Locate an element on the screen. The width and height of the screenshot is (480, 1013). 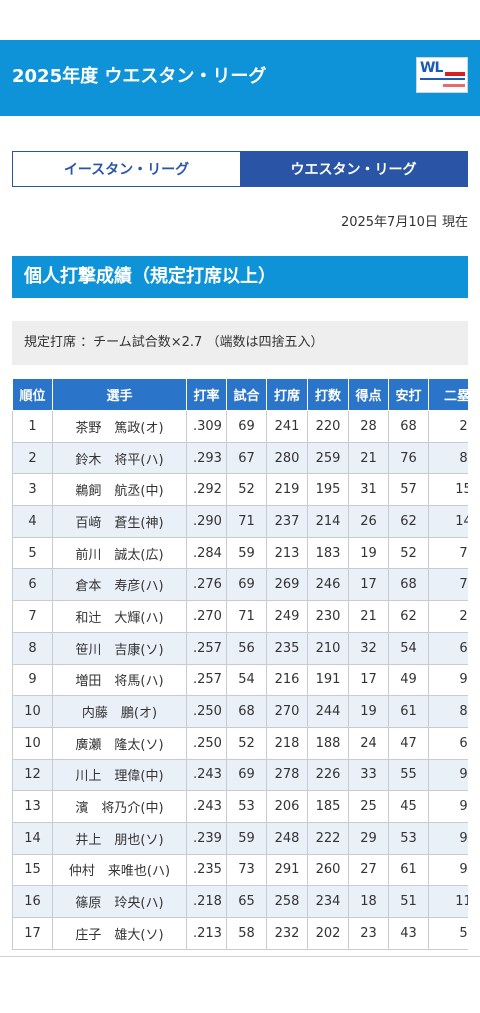
cell-ab: 214 is located at coordinates (328, 521).